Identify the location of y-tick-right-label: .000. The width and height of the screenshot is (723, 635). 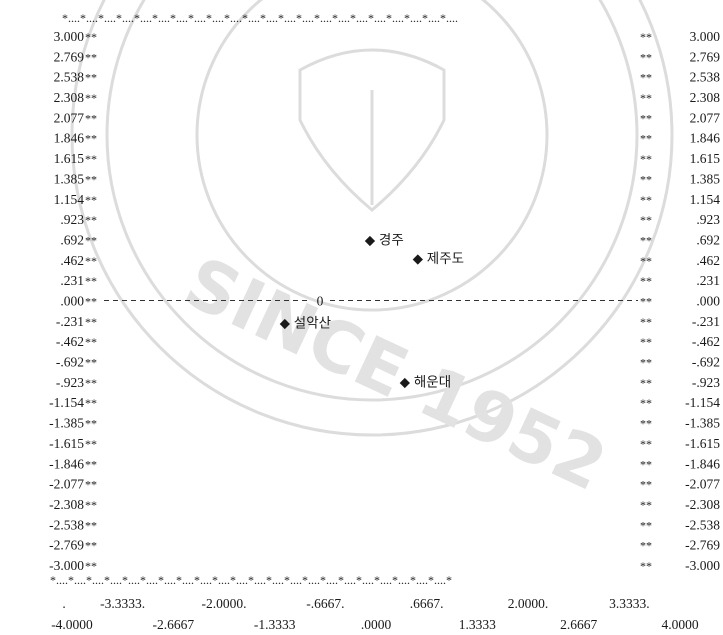
(708, 301).